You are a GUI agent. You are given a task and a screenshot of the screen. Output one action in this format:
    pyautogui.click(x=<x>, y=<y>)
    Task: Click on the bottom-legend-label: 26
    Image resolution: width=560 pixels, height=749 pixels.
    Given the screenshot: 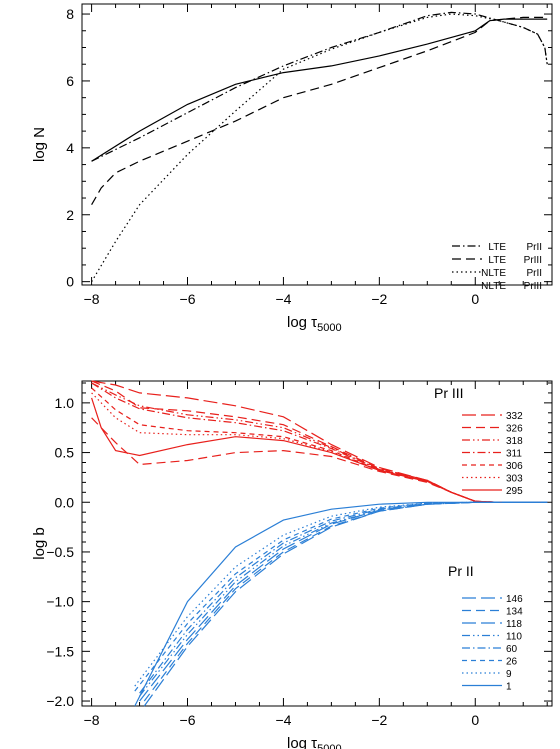 What is the action you would take?
    pyautogui.click(x=512, y=662)
    